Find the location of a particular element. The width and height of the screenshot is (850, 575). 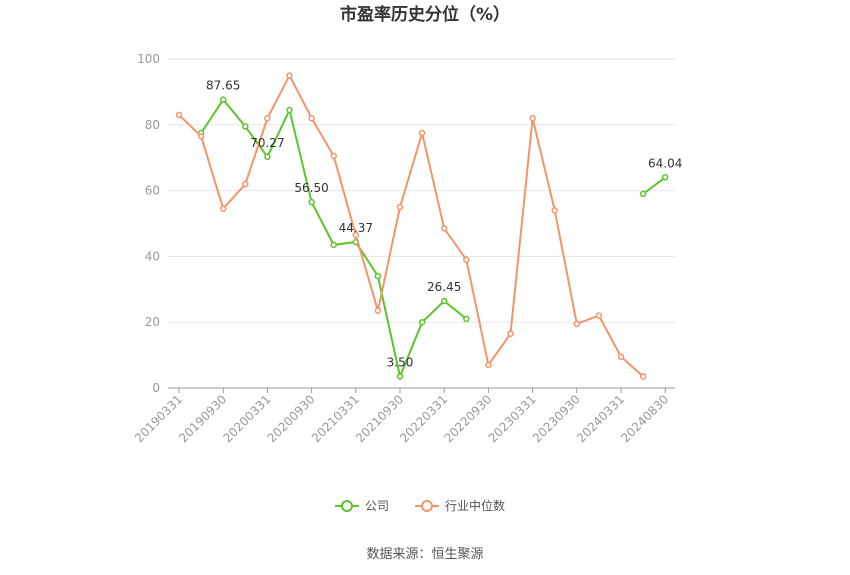

x-tick-label: 20240830 is located at coordinates (644, 418).